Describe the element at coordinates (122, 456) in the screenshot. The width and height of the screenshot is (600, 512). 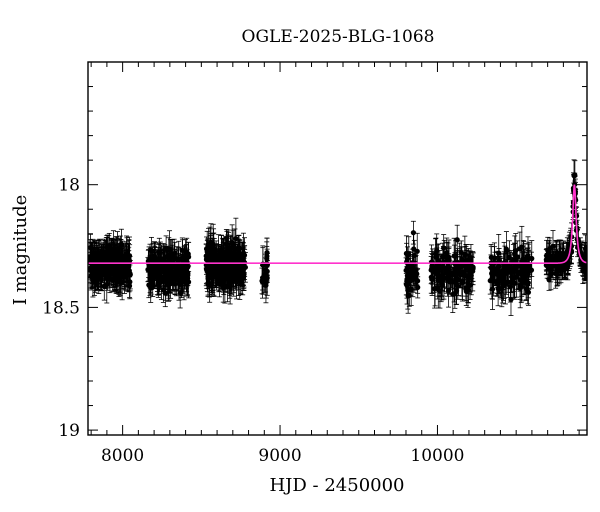
I see `x-tick-label: 8000` at that location.